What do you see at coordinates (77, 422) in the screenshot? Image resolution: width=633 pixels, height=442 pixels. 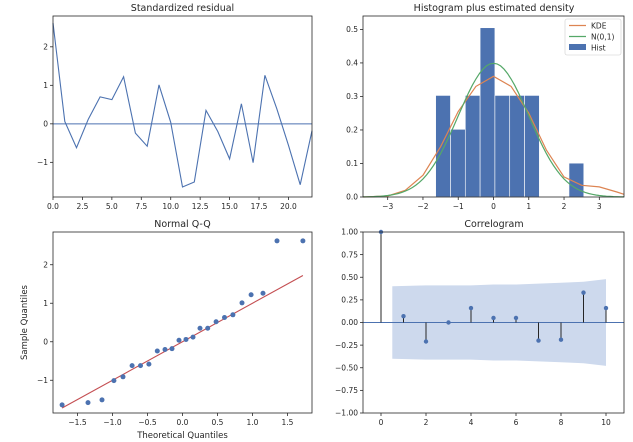 I see `qq-x-tick-label: −1.5` at bounding box center [77, 422].